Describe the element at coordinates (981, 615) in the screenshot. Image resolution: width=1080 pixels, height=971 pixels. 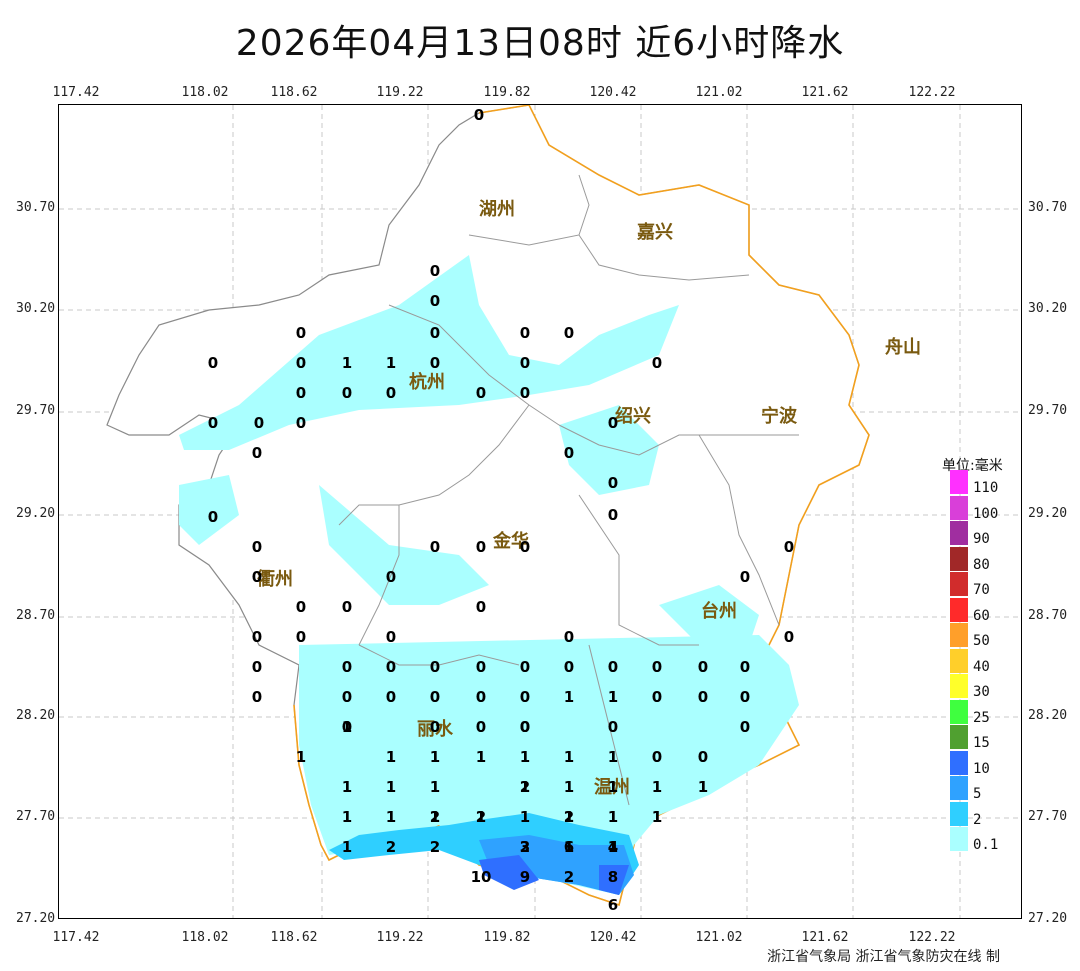
I see `legend-label-5: 60` at that location.